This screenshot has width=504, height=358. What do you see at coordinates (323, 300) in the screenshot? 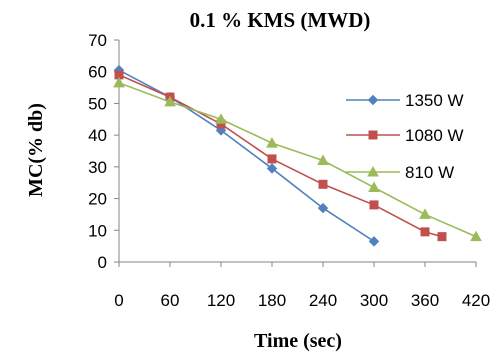
I see `x-tick-label: 240` at bounding box center [323, 300].